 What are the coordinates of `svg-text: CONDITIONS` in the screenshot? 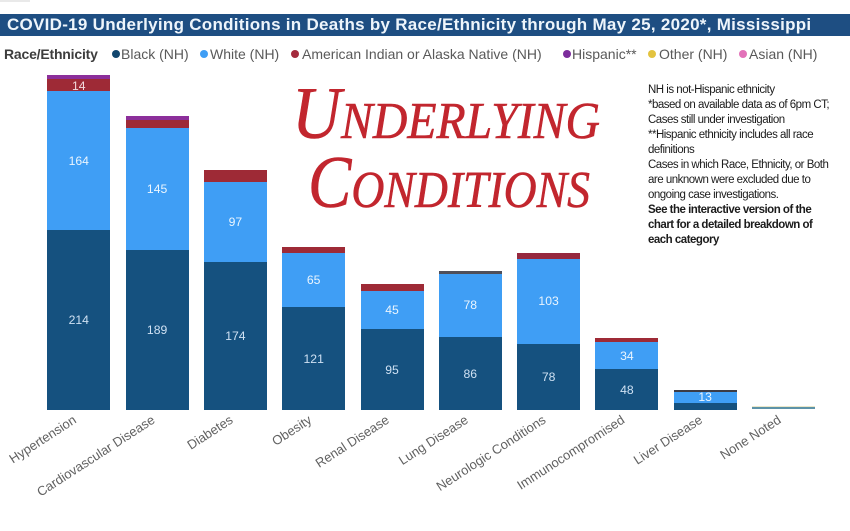 It's located at (449, 183).